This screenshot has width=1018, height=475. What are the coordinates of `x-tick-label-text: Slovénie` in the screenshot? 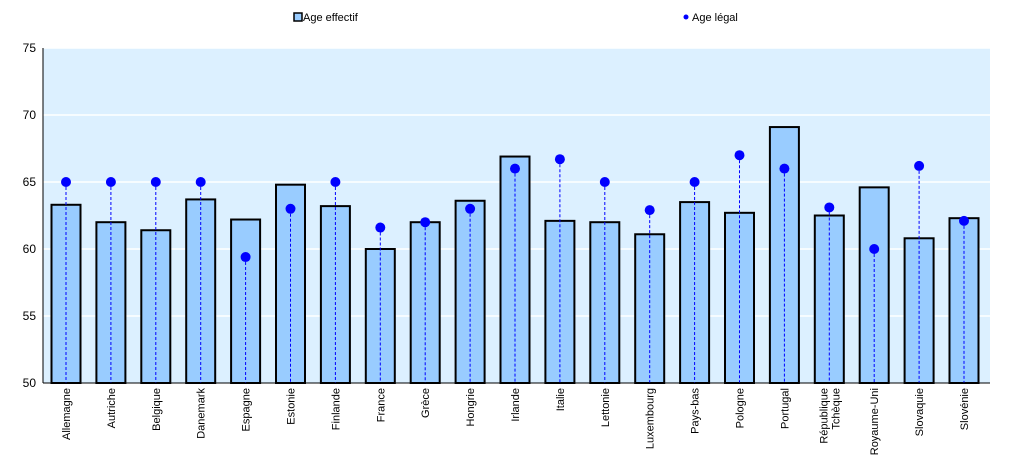 It's located at (965, 409).